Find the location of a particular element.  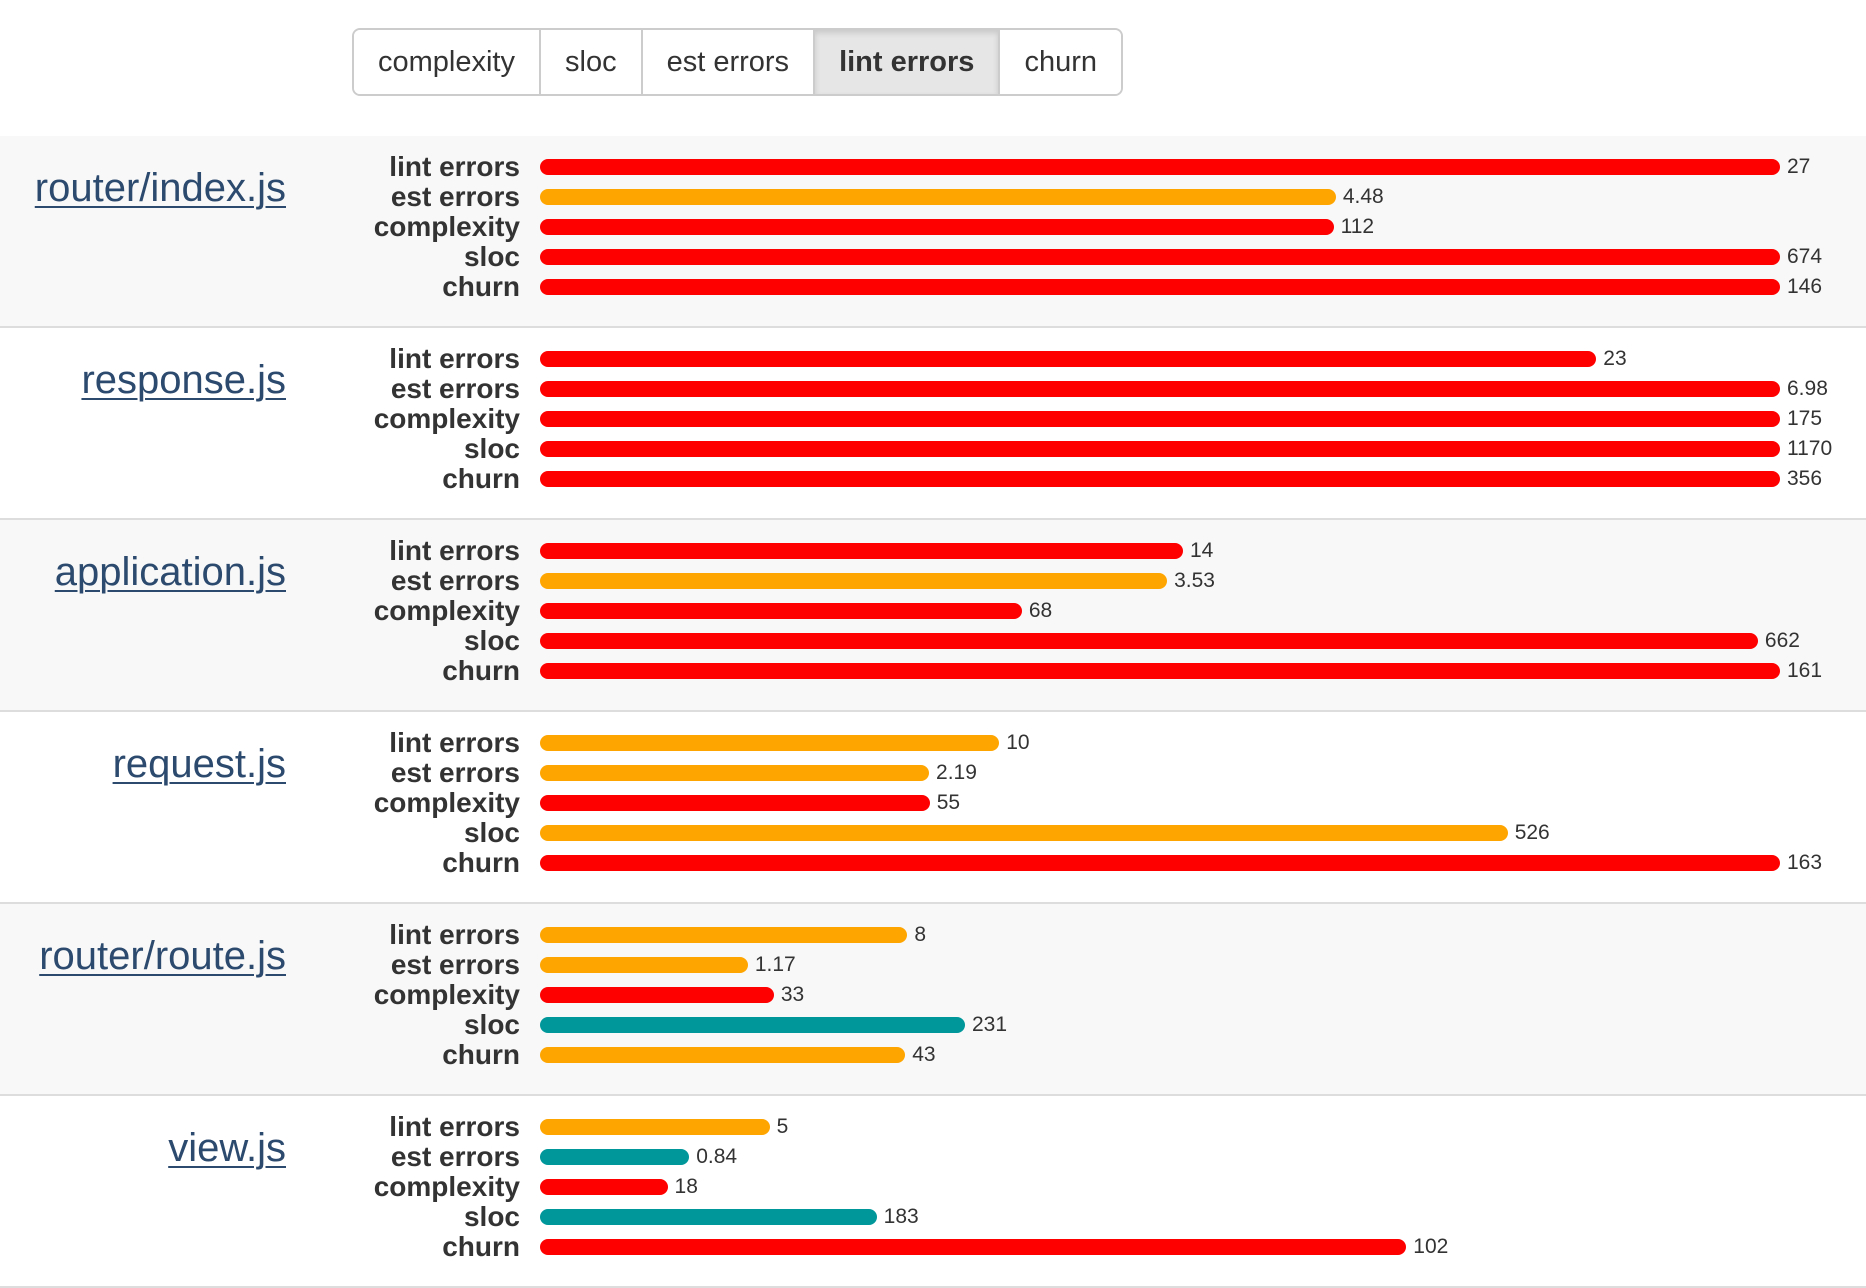

metric-row: sloc 662 is located at coordinates (933, 641).